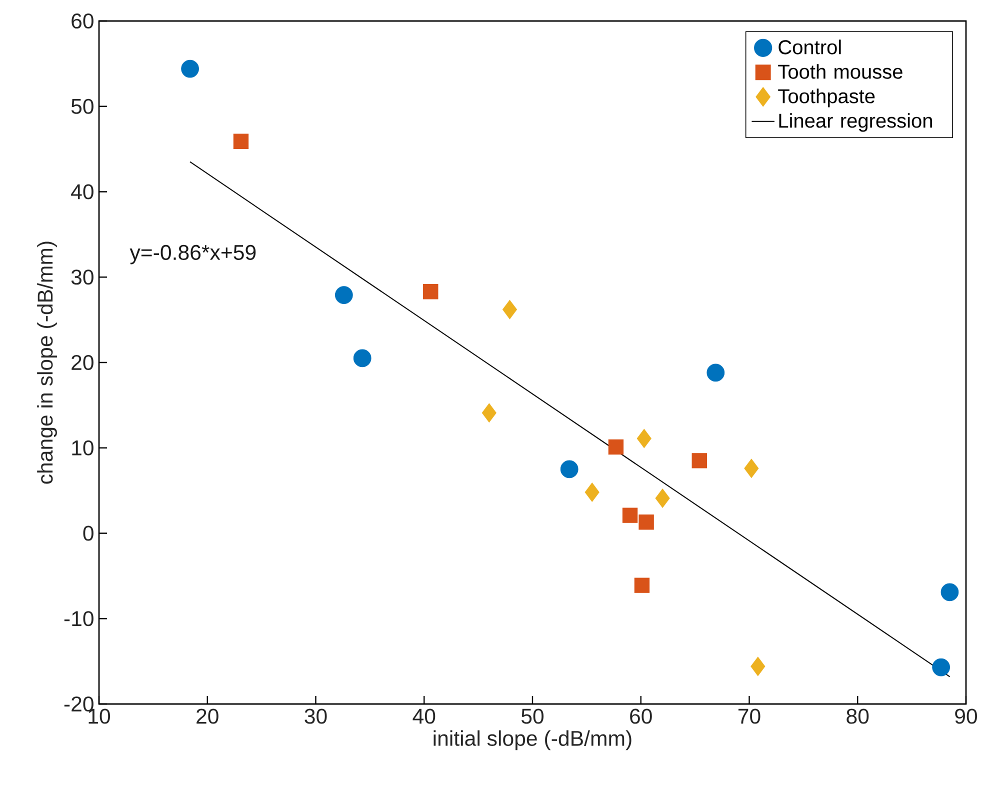  Describe the element at coordinates (966, 716) in the screenshot. I see `x-tick-label: 90` at that location.